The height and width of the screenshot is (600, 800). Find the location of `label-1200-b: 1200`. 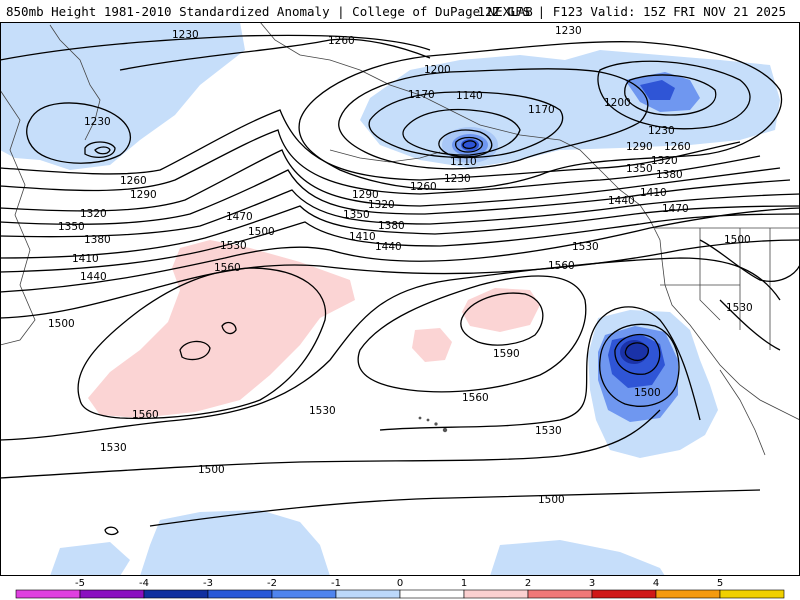

label-1200-b: 1200 is located at coordinates (617, 103).